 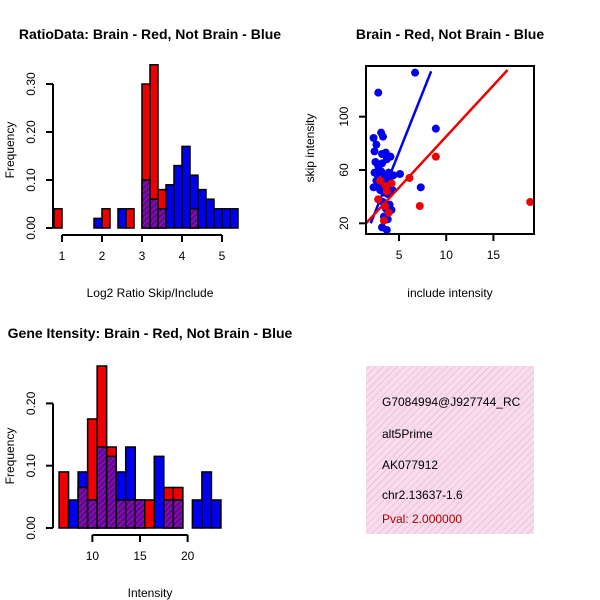 What do you see at coordinates (494, 255) in the screenshot?
I see `scatter-x-tick-label: 15` at bounding box center [494, 255].